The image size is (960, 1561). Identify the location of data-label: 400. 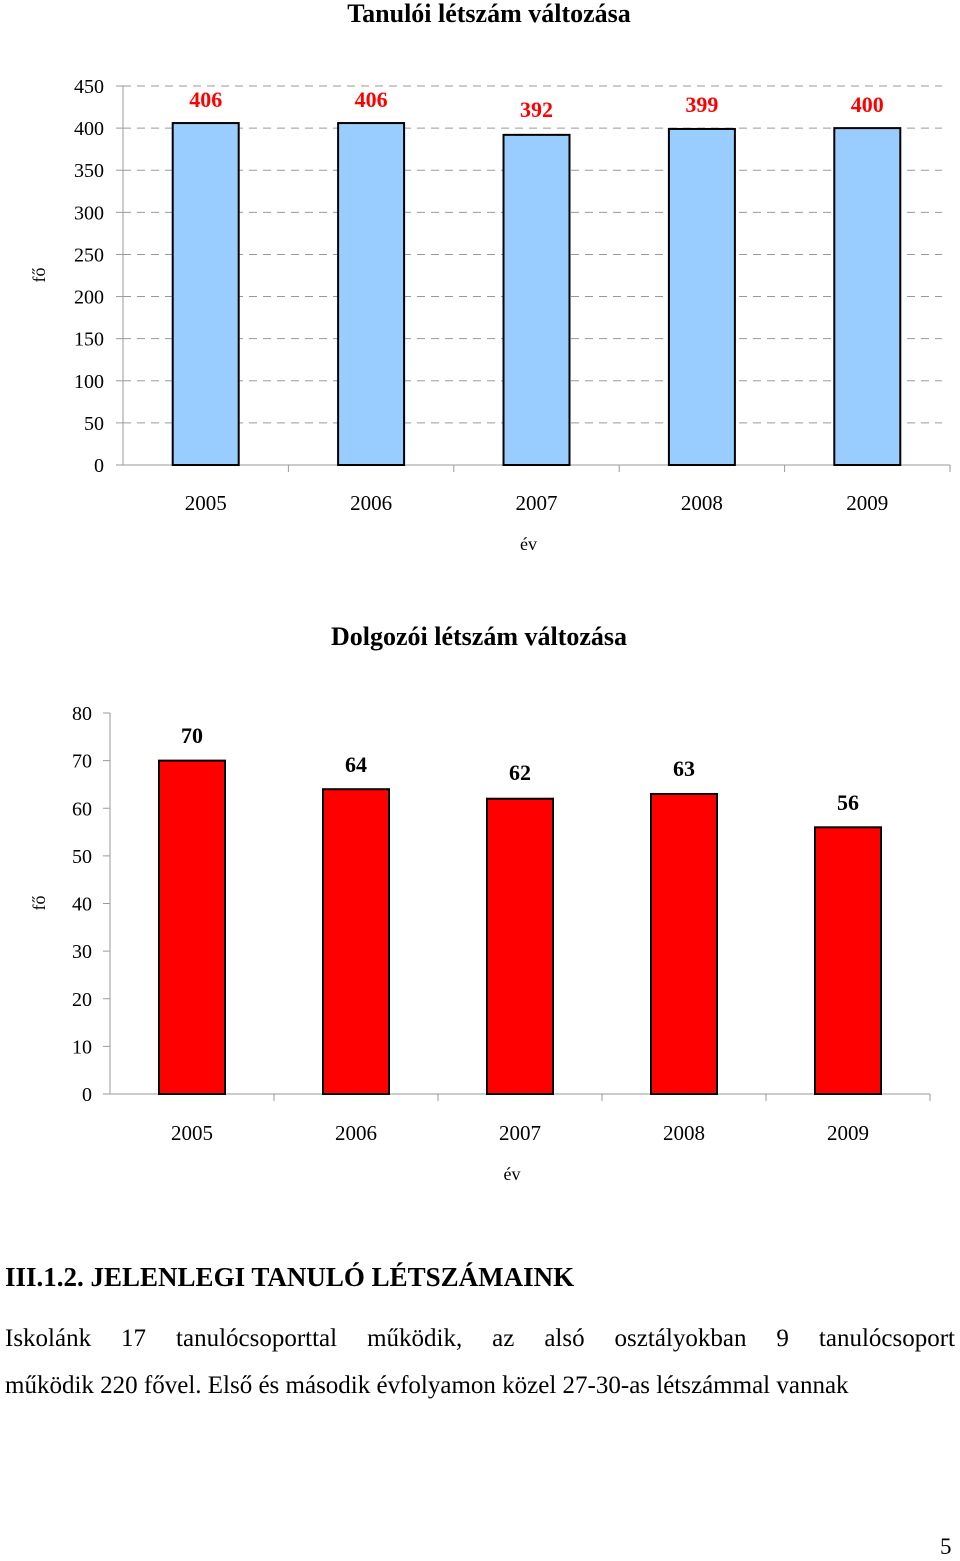
(867, 104).